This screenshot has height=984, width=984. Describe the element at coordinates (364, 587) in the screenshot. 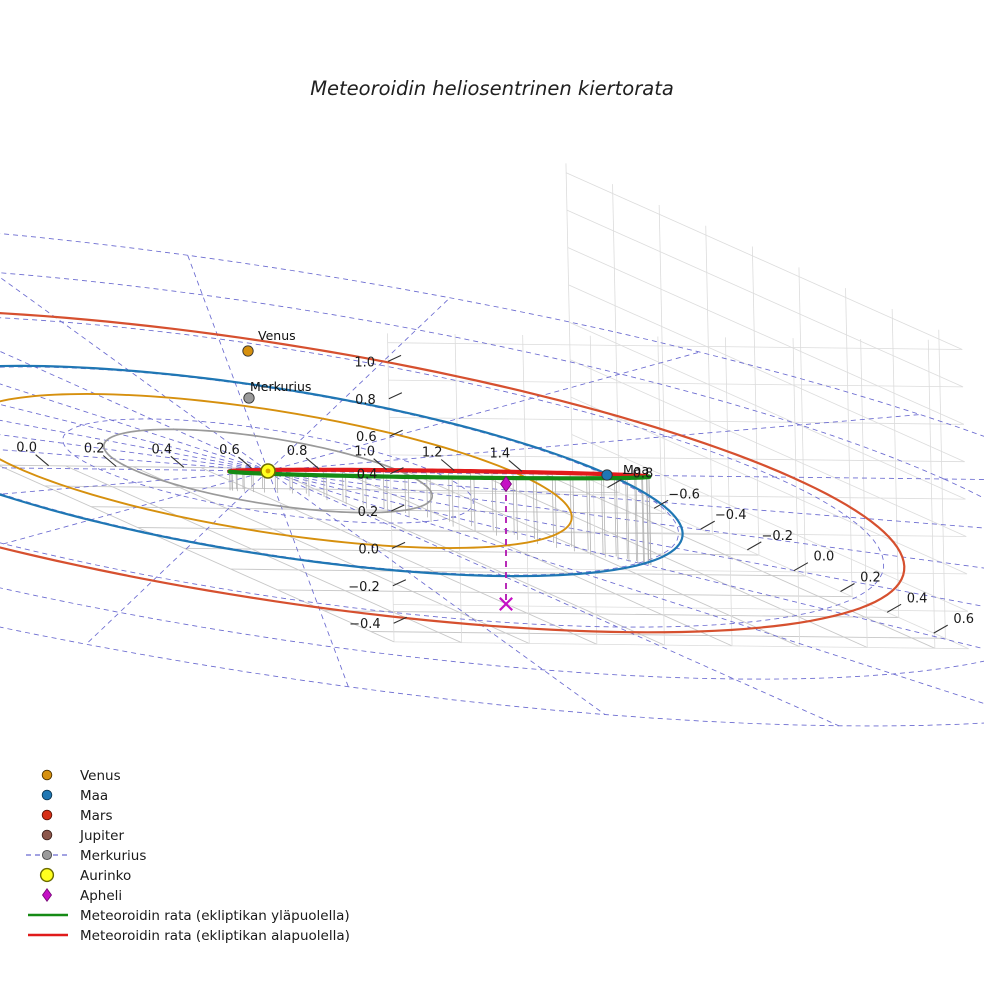

I see `z-axis-tick-label: −0.2` at that location.